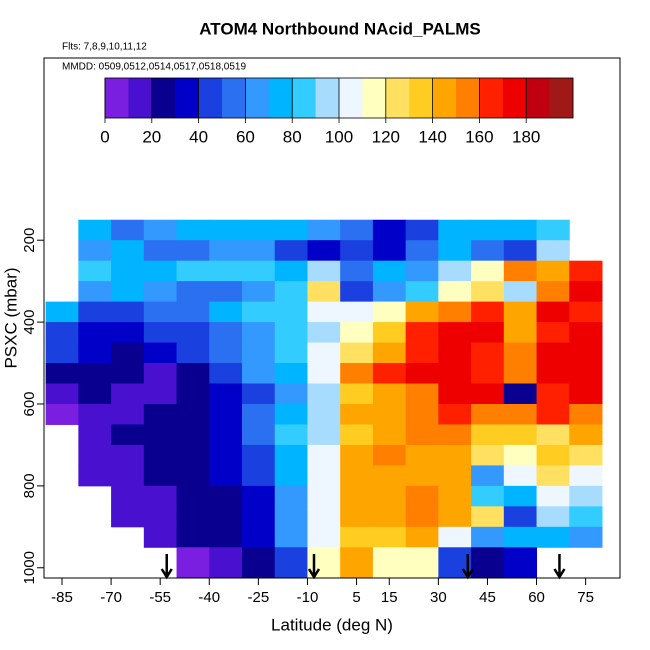 The width and height of the screenshot is (650, 650). I want to click on flight-arrow, so click(467, 567).